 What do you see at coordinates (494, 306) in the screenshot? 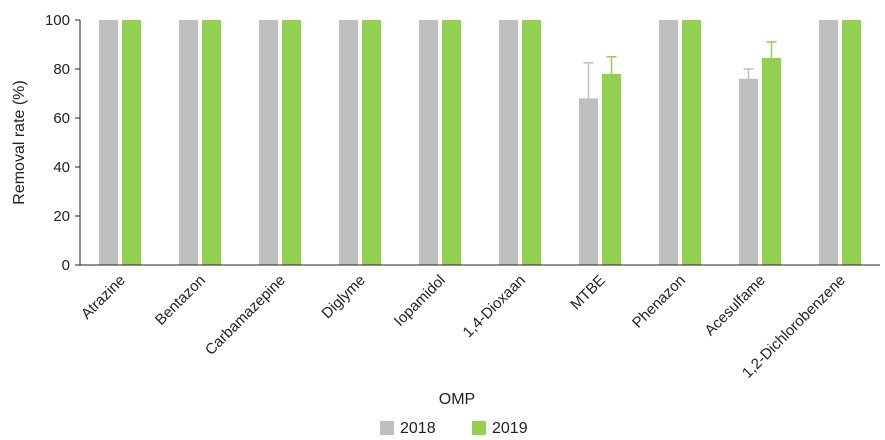
I see `x-tick-label: 1,4-Dioxaan` at bounding box center [494, 306].